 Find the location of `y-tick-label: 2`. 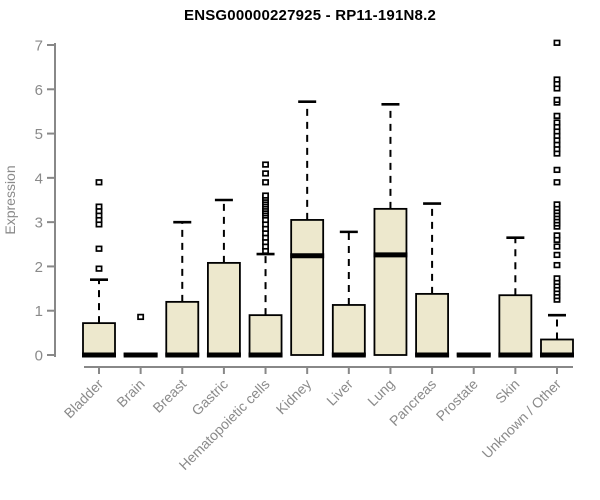

y-tick-label: 2 is located at coordinates (39, 267).